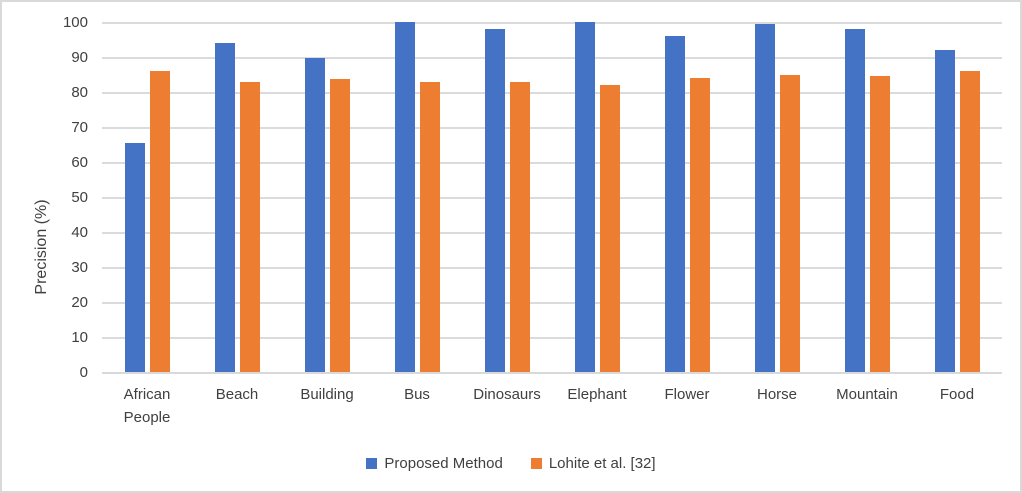 The image size is (1022, 493). What do you see at coordinates (79, 127) in the screenshot?
I see `y-tick-label: 70` at bounding box center [79, 127].